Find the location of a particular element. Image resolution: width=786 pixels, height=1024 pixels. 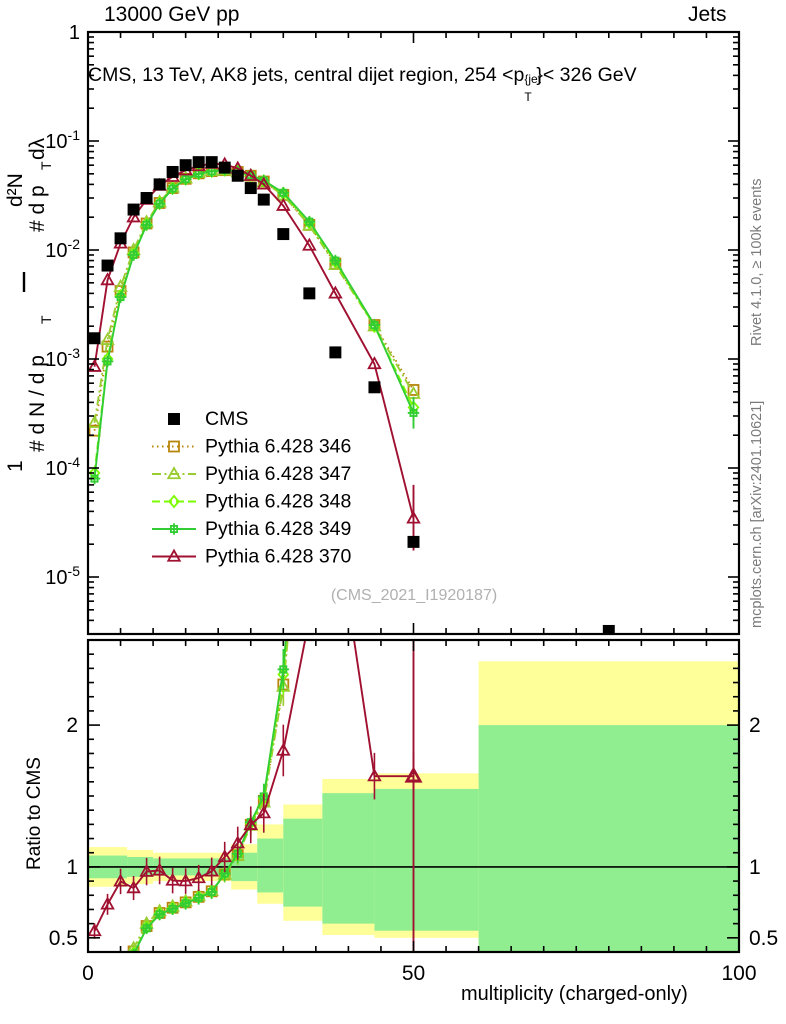

ratio-ytick-label-right: 1 is located at coordinates (755, 867).